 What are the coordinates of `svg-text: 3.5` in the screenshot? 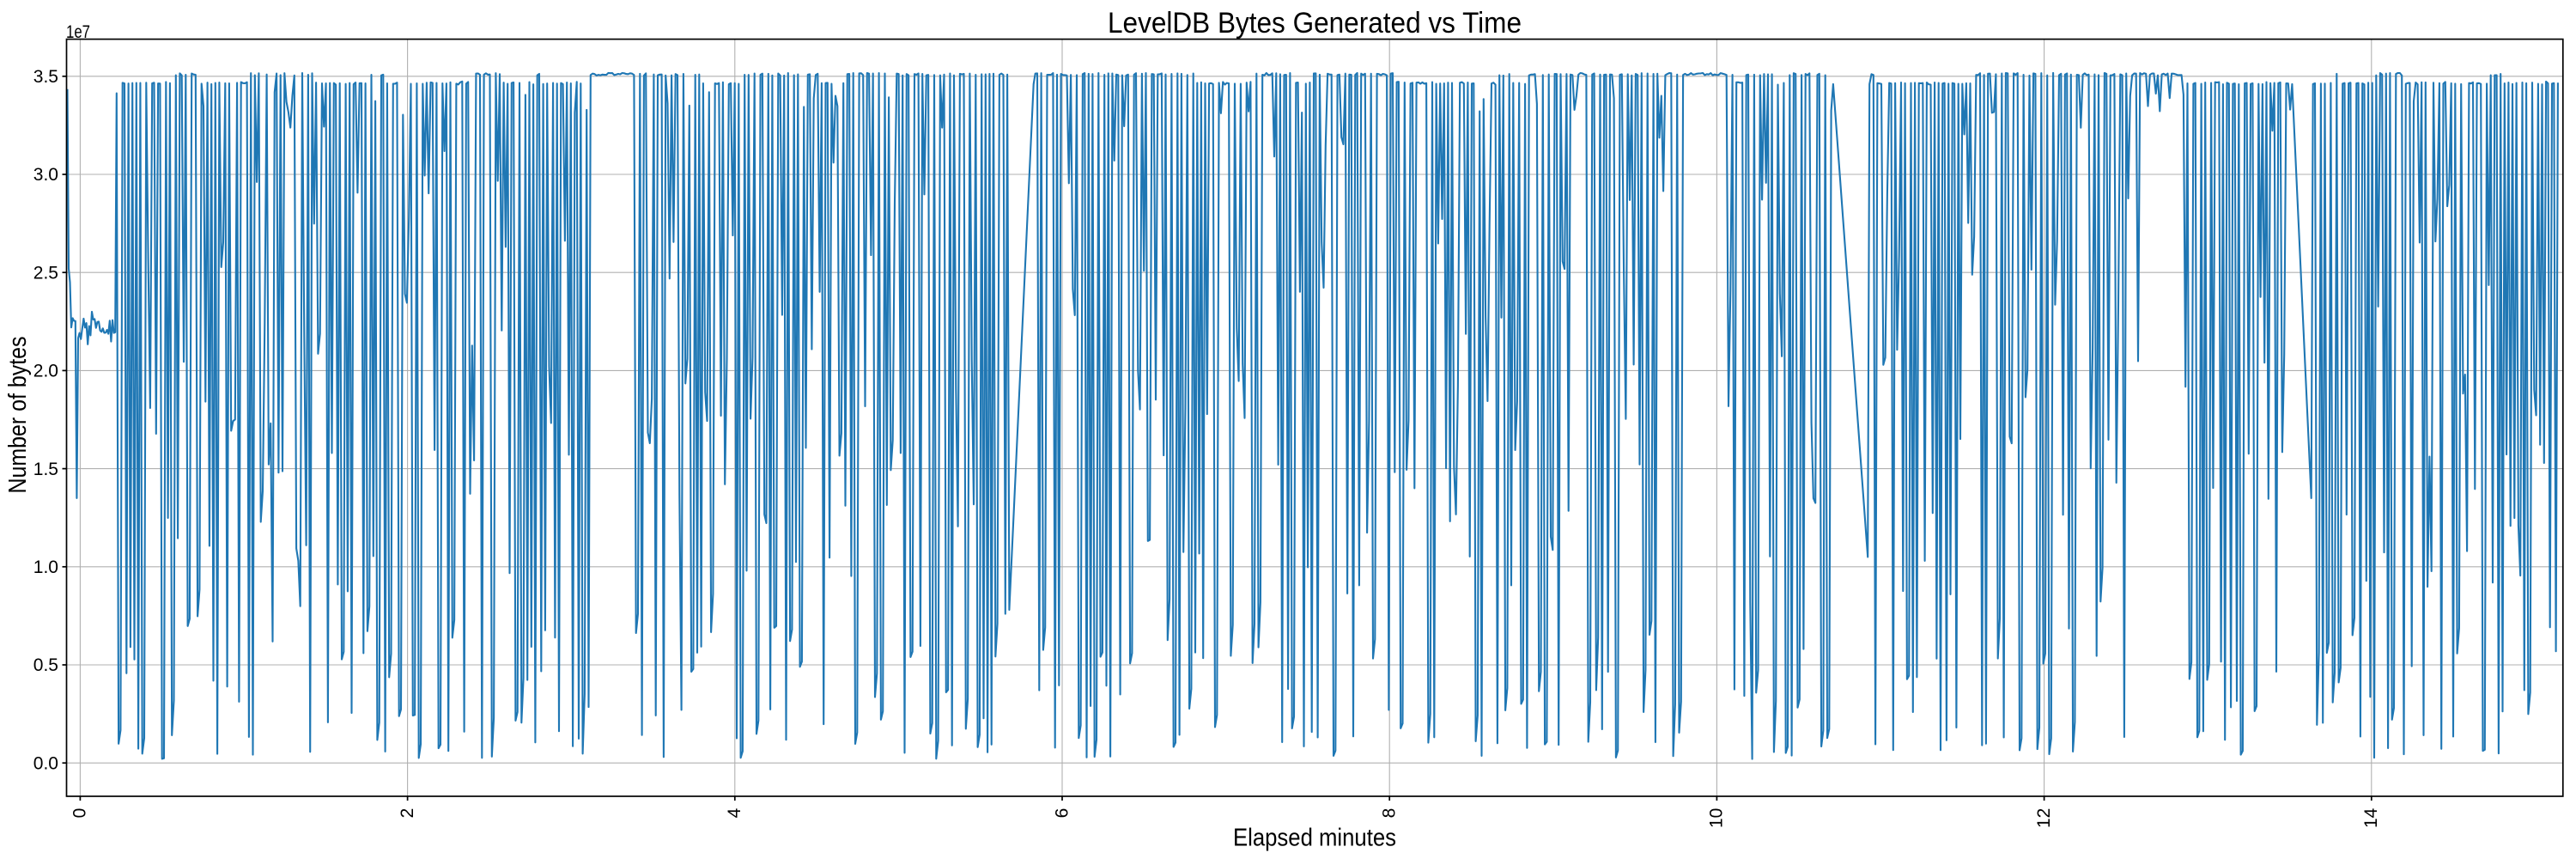 It's located at (45, 77).